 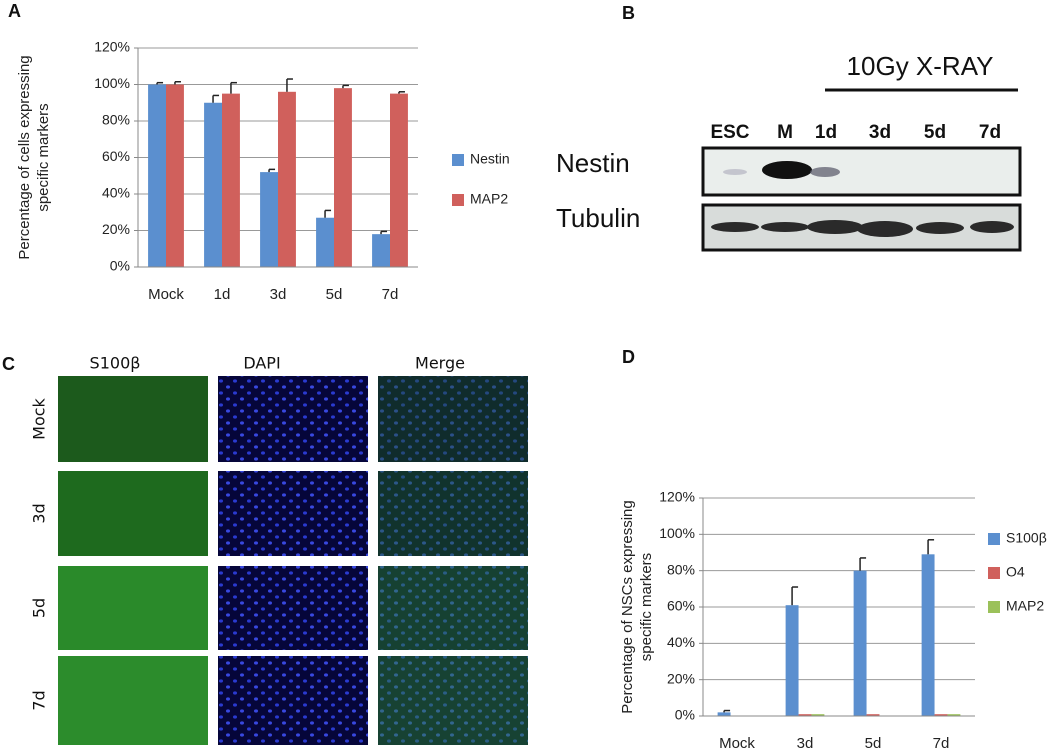 I want to click on panel-letter: C, so click(x=8, y=364).